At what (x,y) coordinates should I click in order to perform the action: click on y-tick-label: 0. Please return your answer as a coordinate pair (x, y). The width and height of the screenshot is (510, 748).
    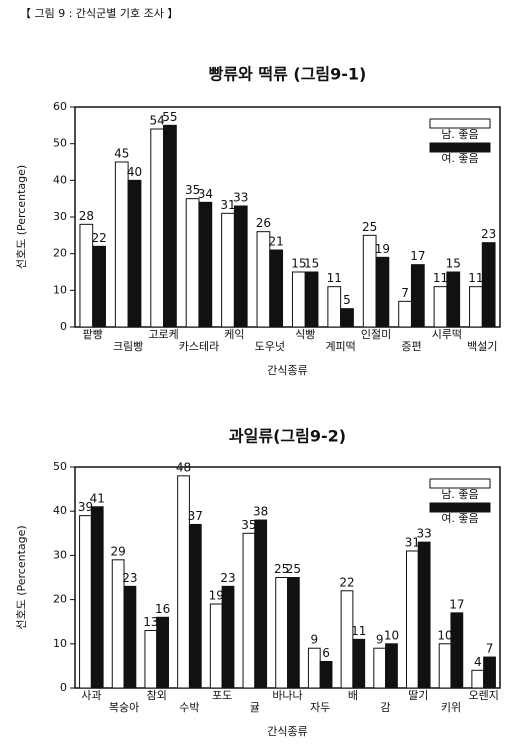
    Looking at the image, I should click on (63, 326).